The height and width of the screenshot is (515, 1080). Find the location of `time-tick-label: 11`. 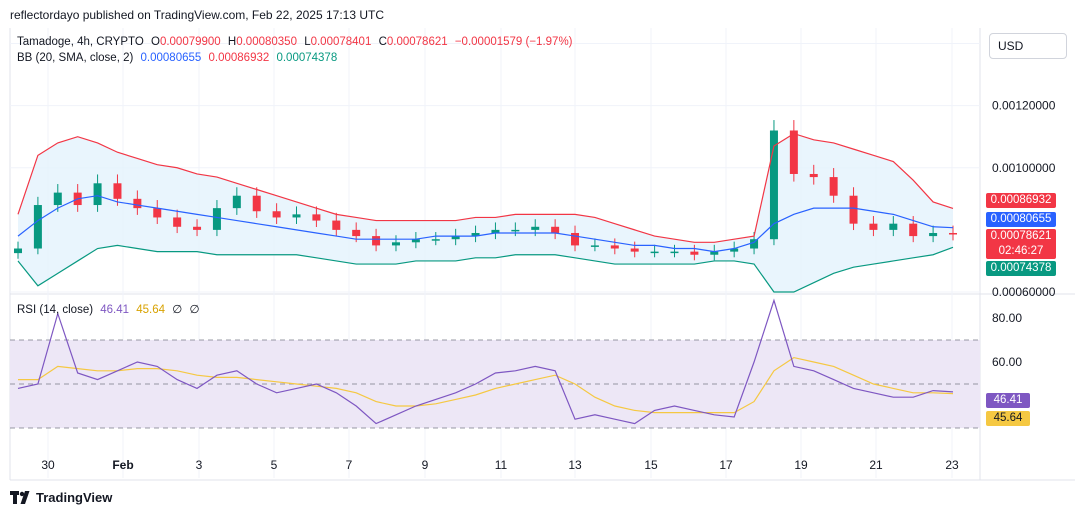

time-tick-label: 11 is located at coordinates (501, 465).